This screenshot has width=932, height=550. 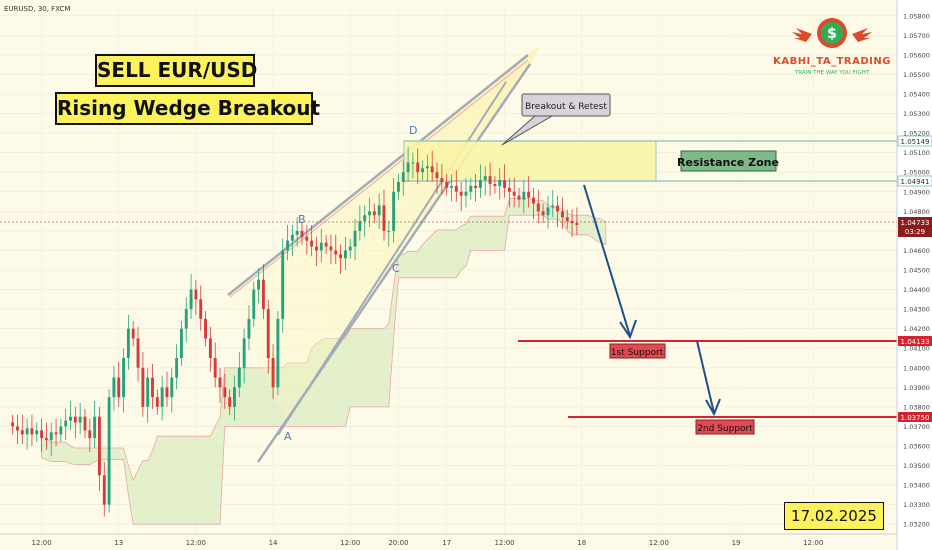 What do you see at coordinates (527, 130) in the screenshot?
I see `breakout-callout-pointer` at bounding box center [527, 130].